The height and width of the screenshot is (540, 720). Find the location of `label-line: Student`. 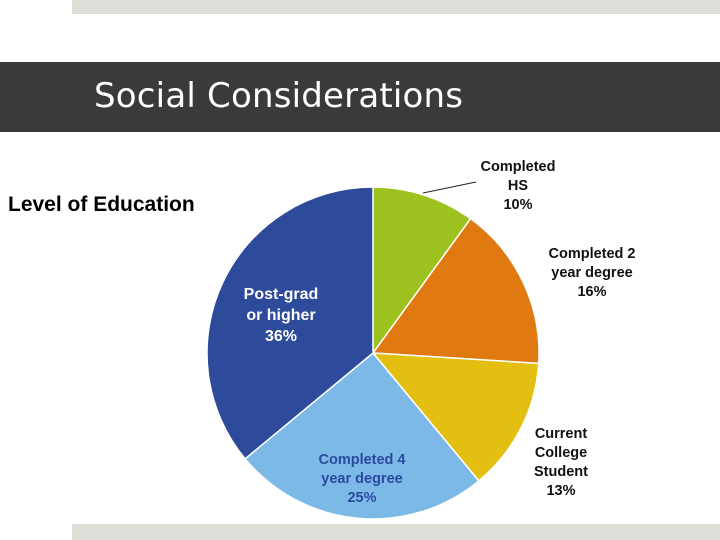

label-line: Student is located at coordinates (561, 472).